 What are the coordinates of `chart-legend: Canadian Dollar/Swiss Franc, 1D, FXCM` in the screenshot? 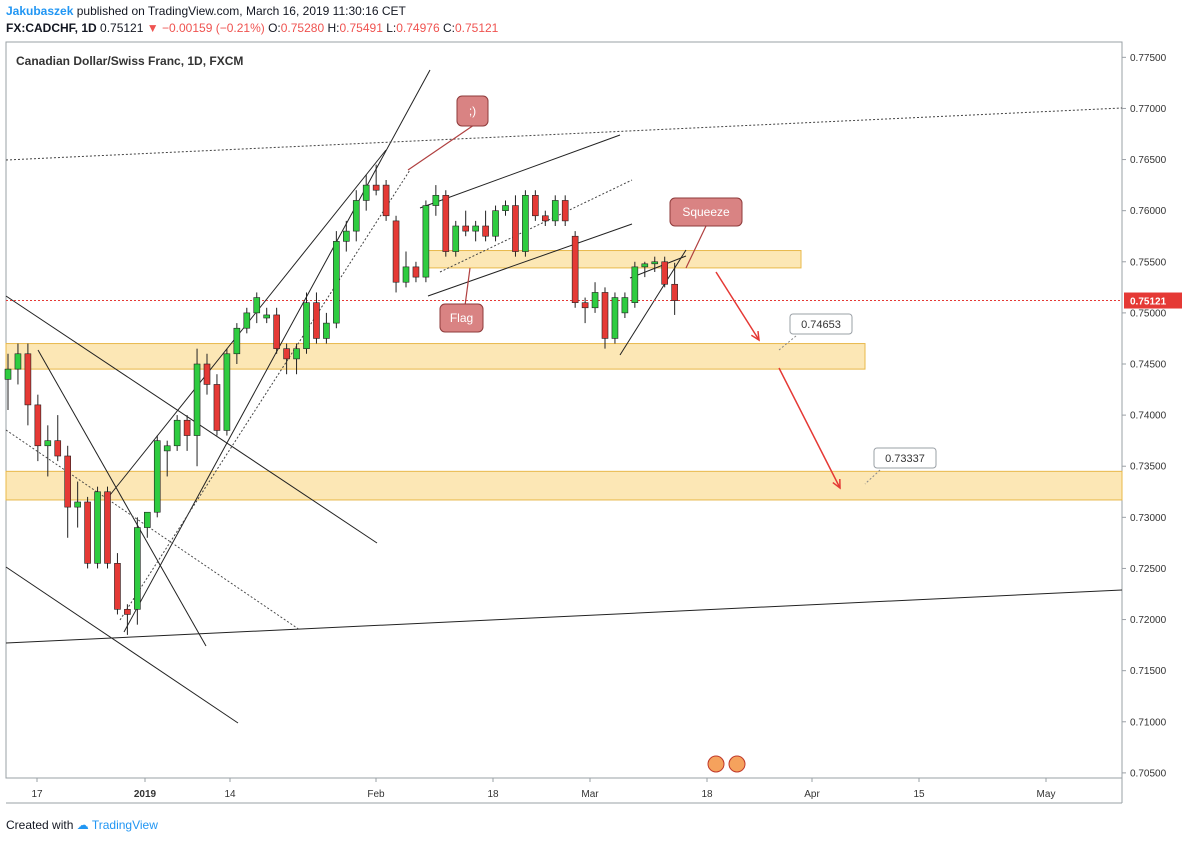 It's located at (130, 61).